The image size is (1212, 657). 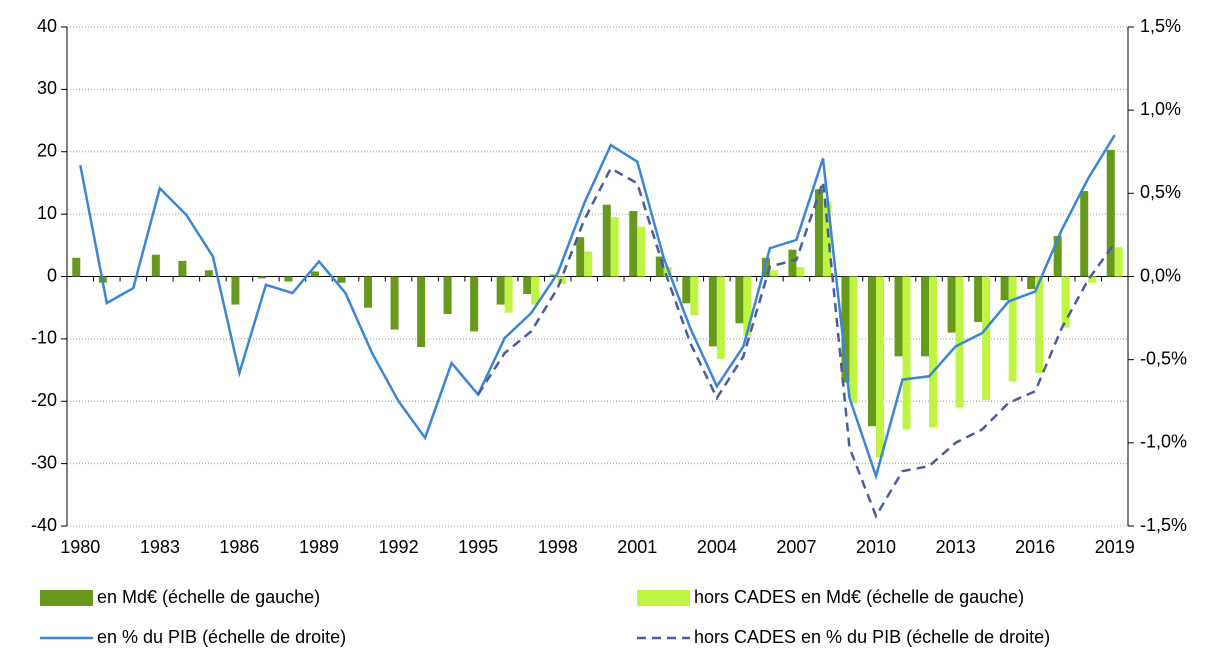 I want to click on x-tick-label: 1986, so click(x=239, y=547).